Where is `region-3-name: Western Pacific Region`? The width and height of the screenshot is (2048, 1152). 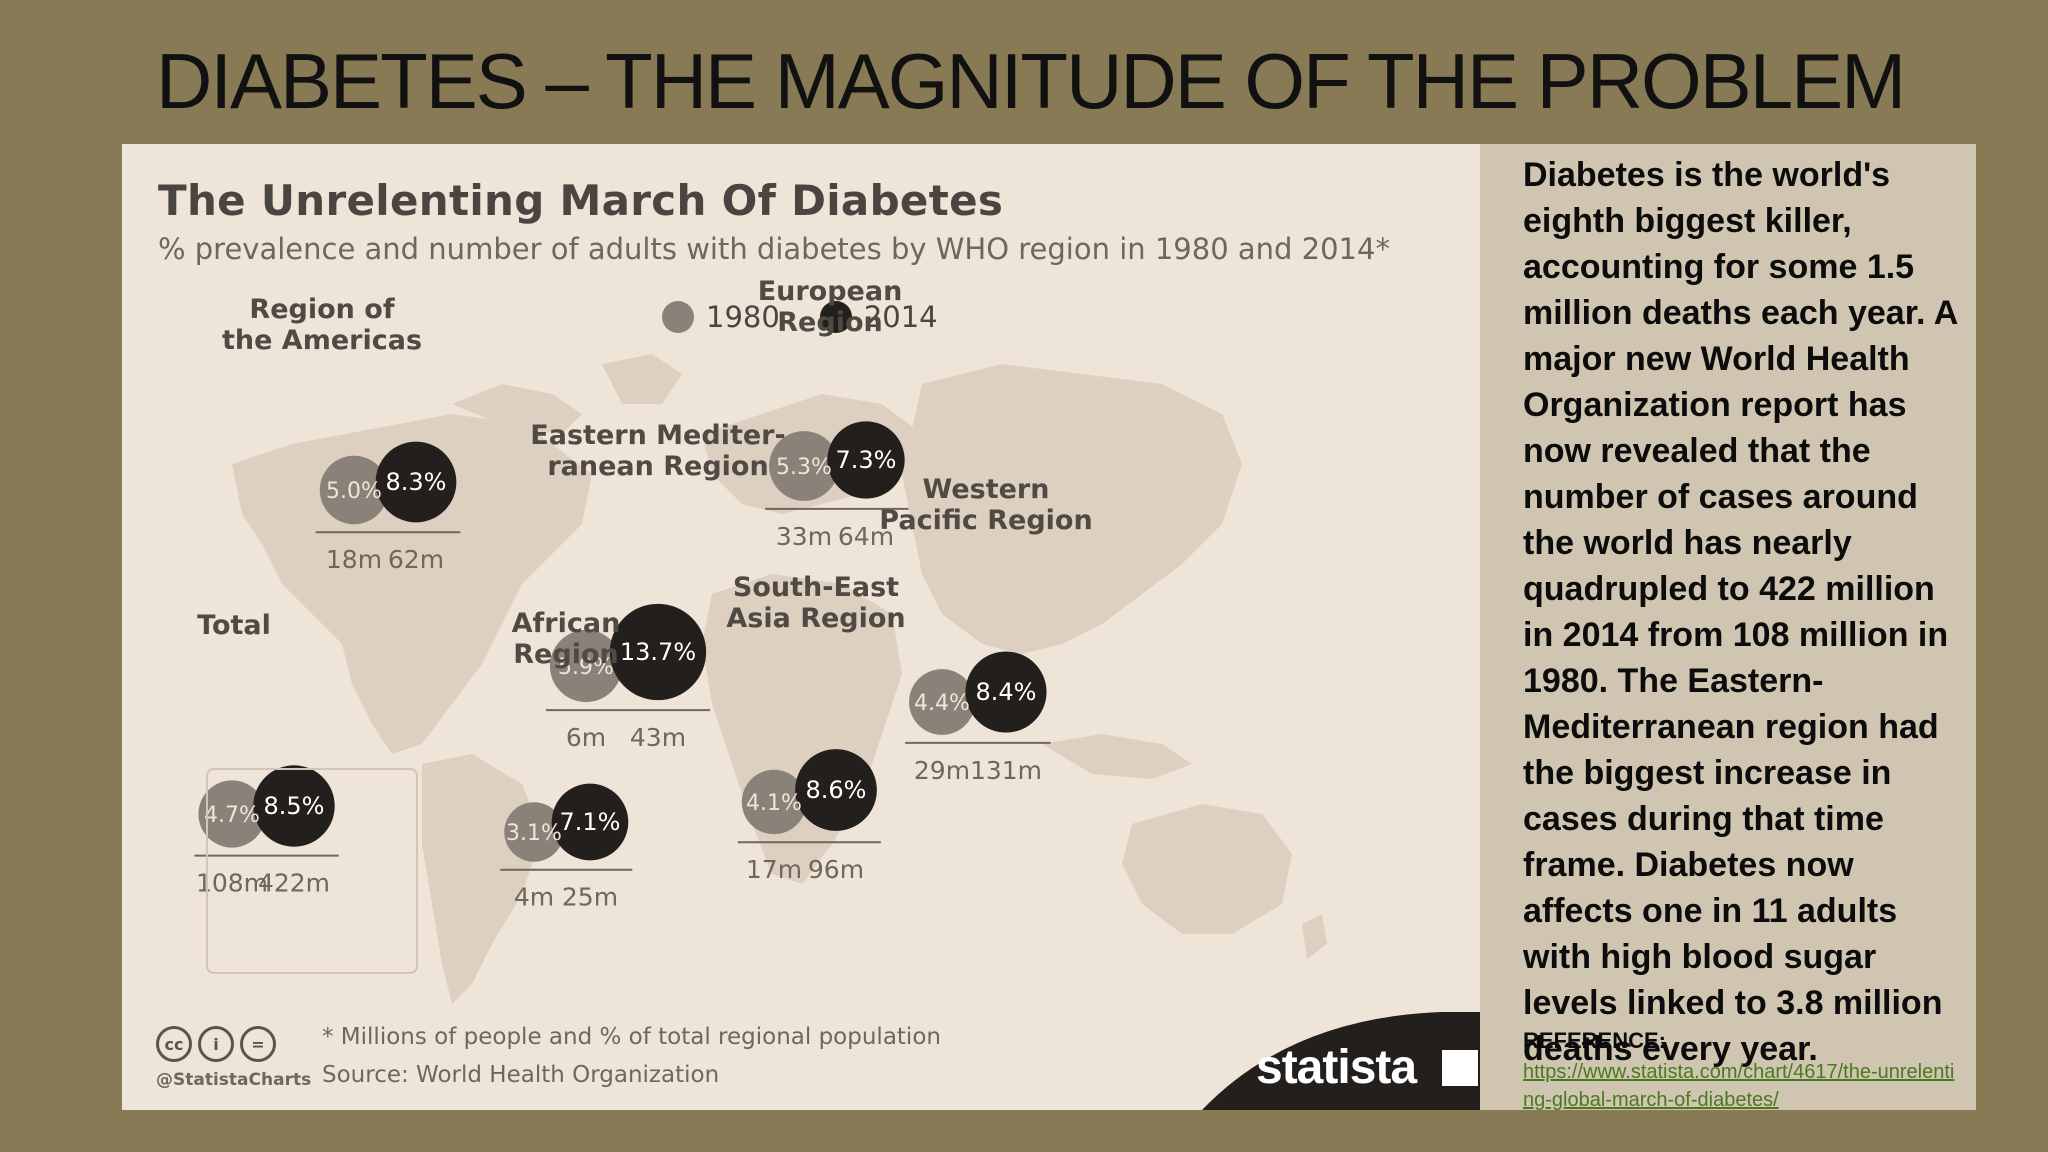
region-3-name: Western Pacific Region is located at coordinates (986, 505).